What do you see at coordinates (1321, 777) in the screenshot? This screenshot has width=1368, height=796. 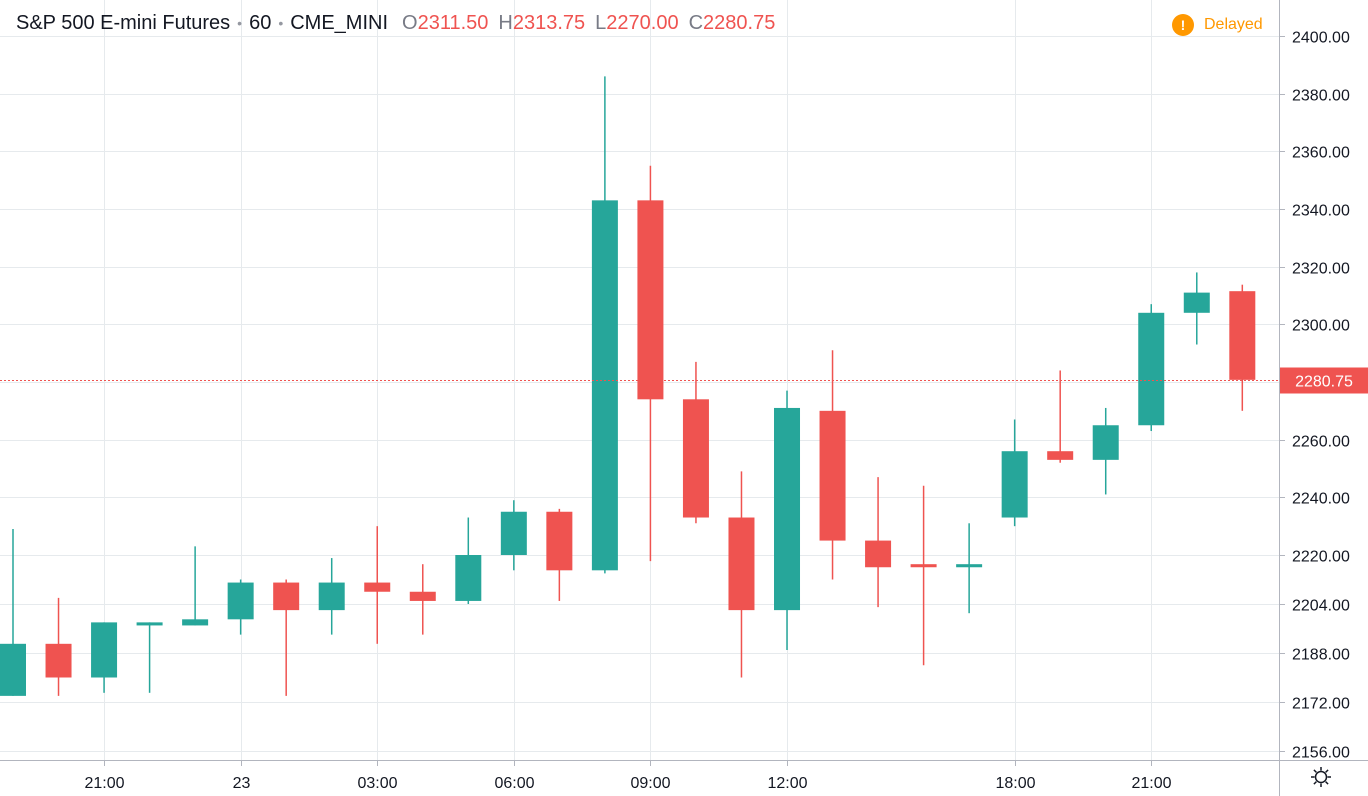 I see `gear-icon` at bounding box center [1321, 777].